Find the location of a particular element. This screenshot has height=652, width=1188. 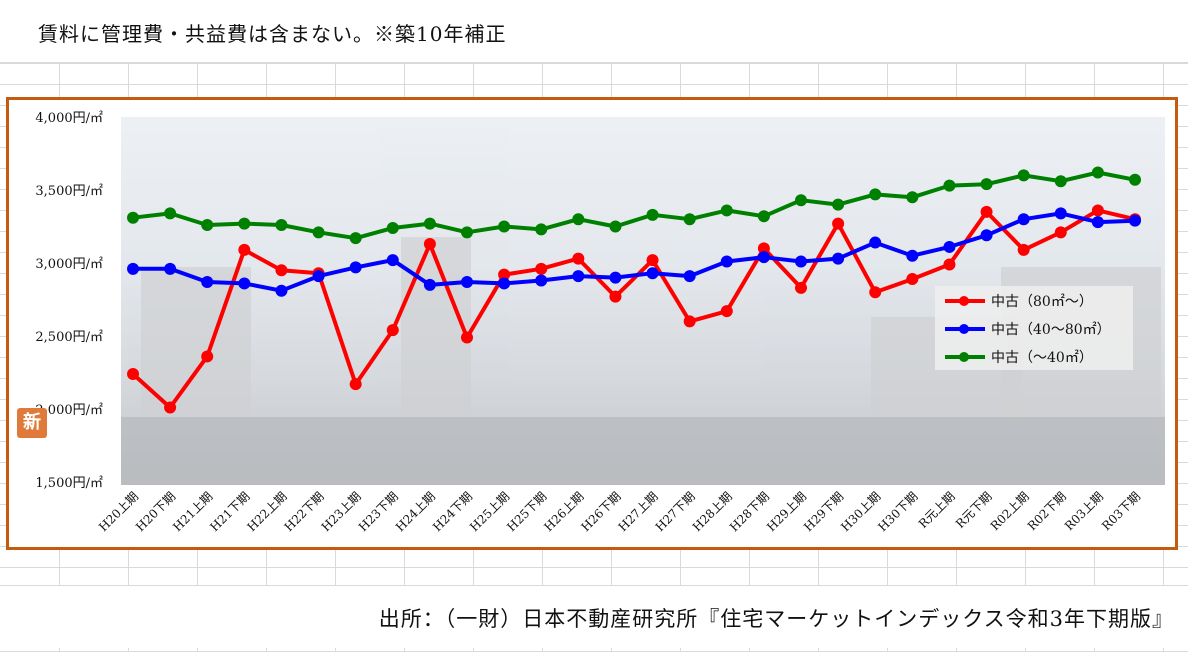

legend-label-red: 中古（80㎡～） is located at coordinates (1042, 302).